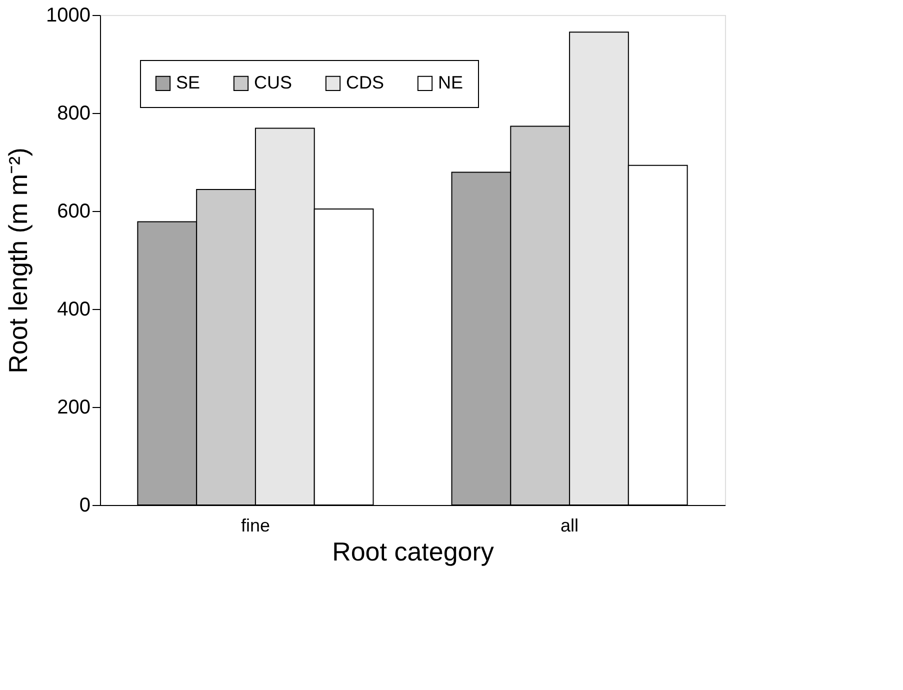 This screenshot has width=903, height=690. I want to click on y-axis-title: Root length (m m⁻²), so click(18, 261).